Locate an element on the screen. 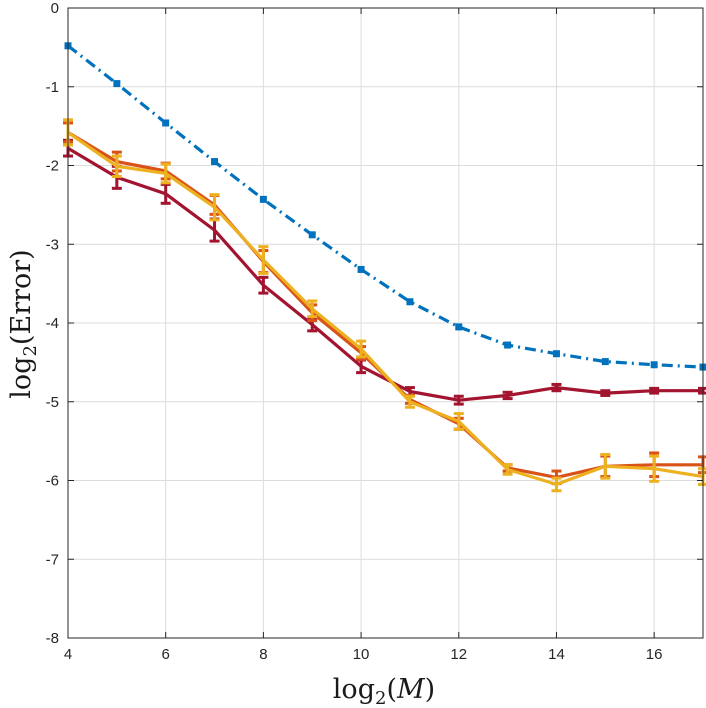  x-axis-title-variable: M is located at coordinates (411, 689).